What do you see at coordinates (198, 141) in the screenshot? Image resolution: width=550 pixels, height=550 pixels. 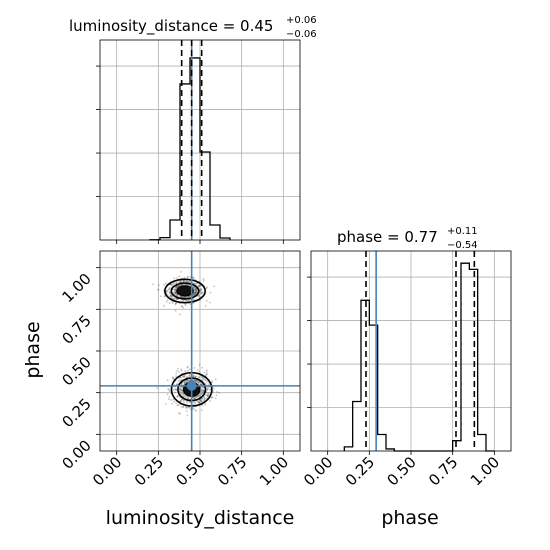 I see `luminosity-distance-histogram-panel` at bounding box center [198, 141].